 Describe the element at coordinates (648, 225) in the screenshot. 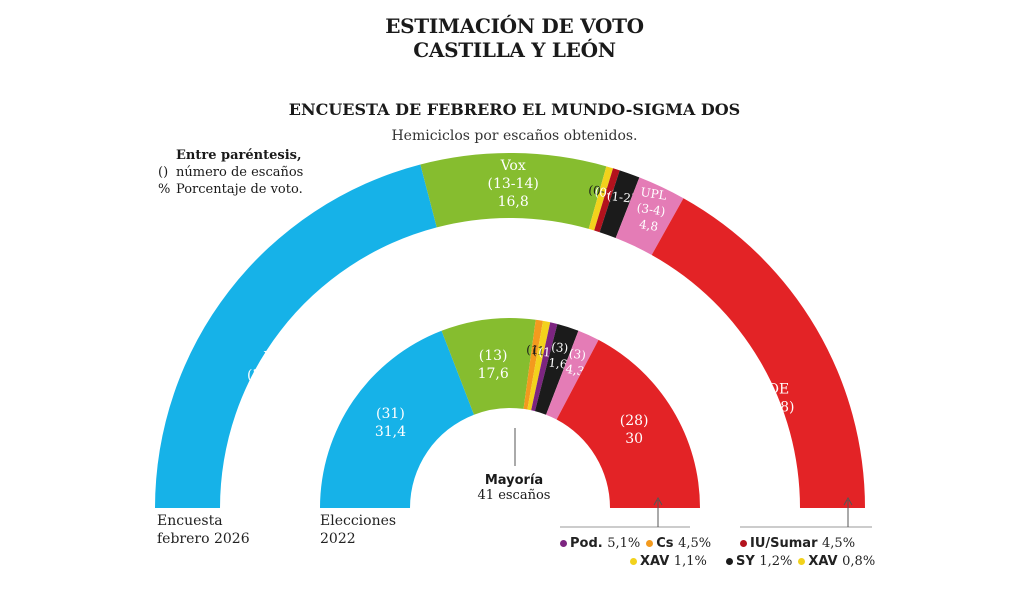

I see `outer-label-upl-2: 4,8` at that location.